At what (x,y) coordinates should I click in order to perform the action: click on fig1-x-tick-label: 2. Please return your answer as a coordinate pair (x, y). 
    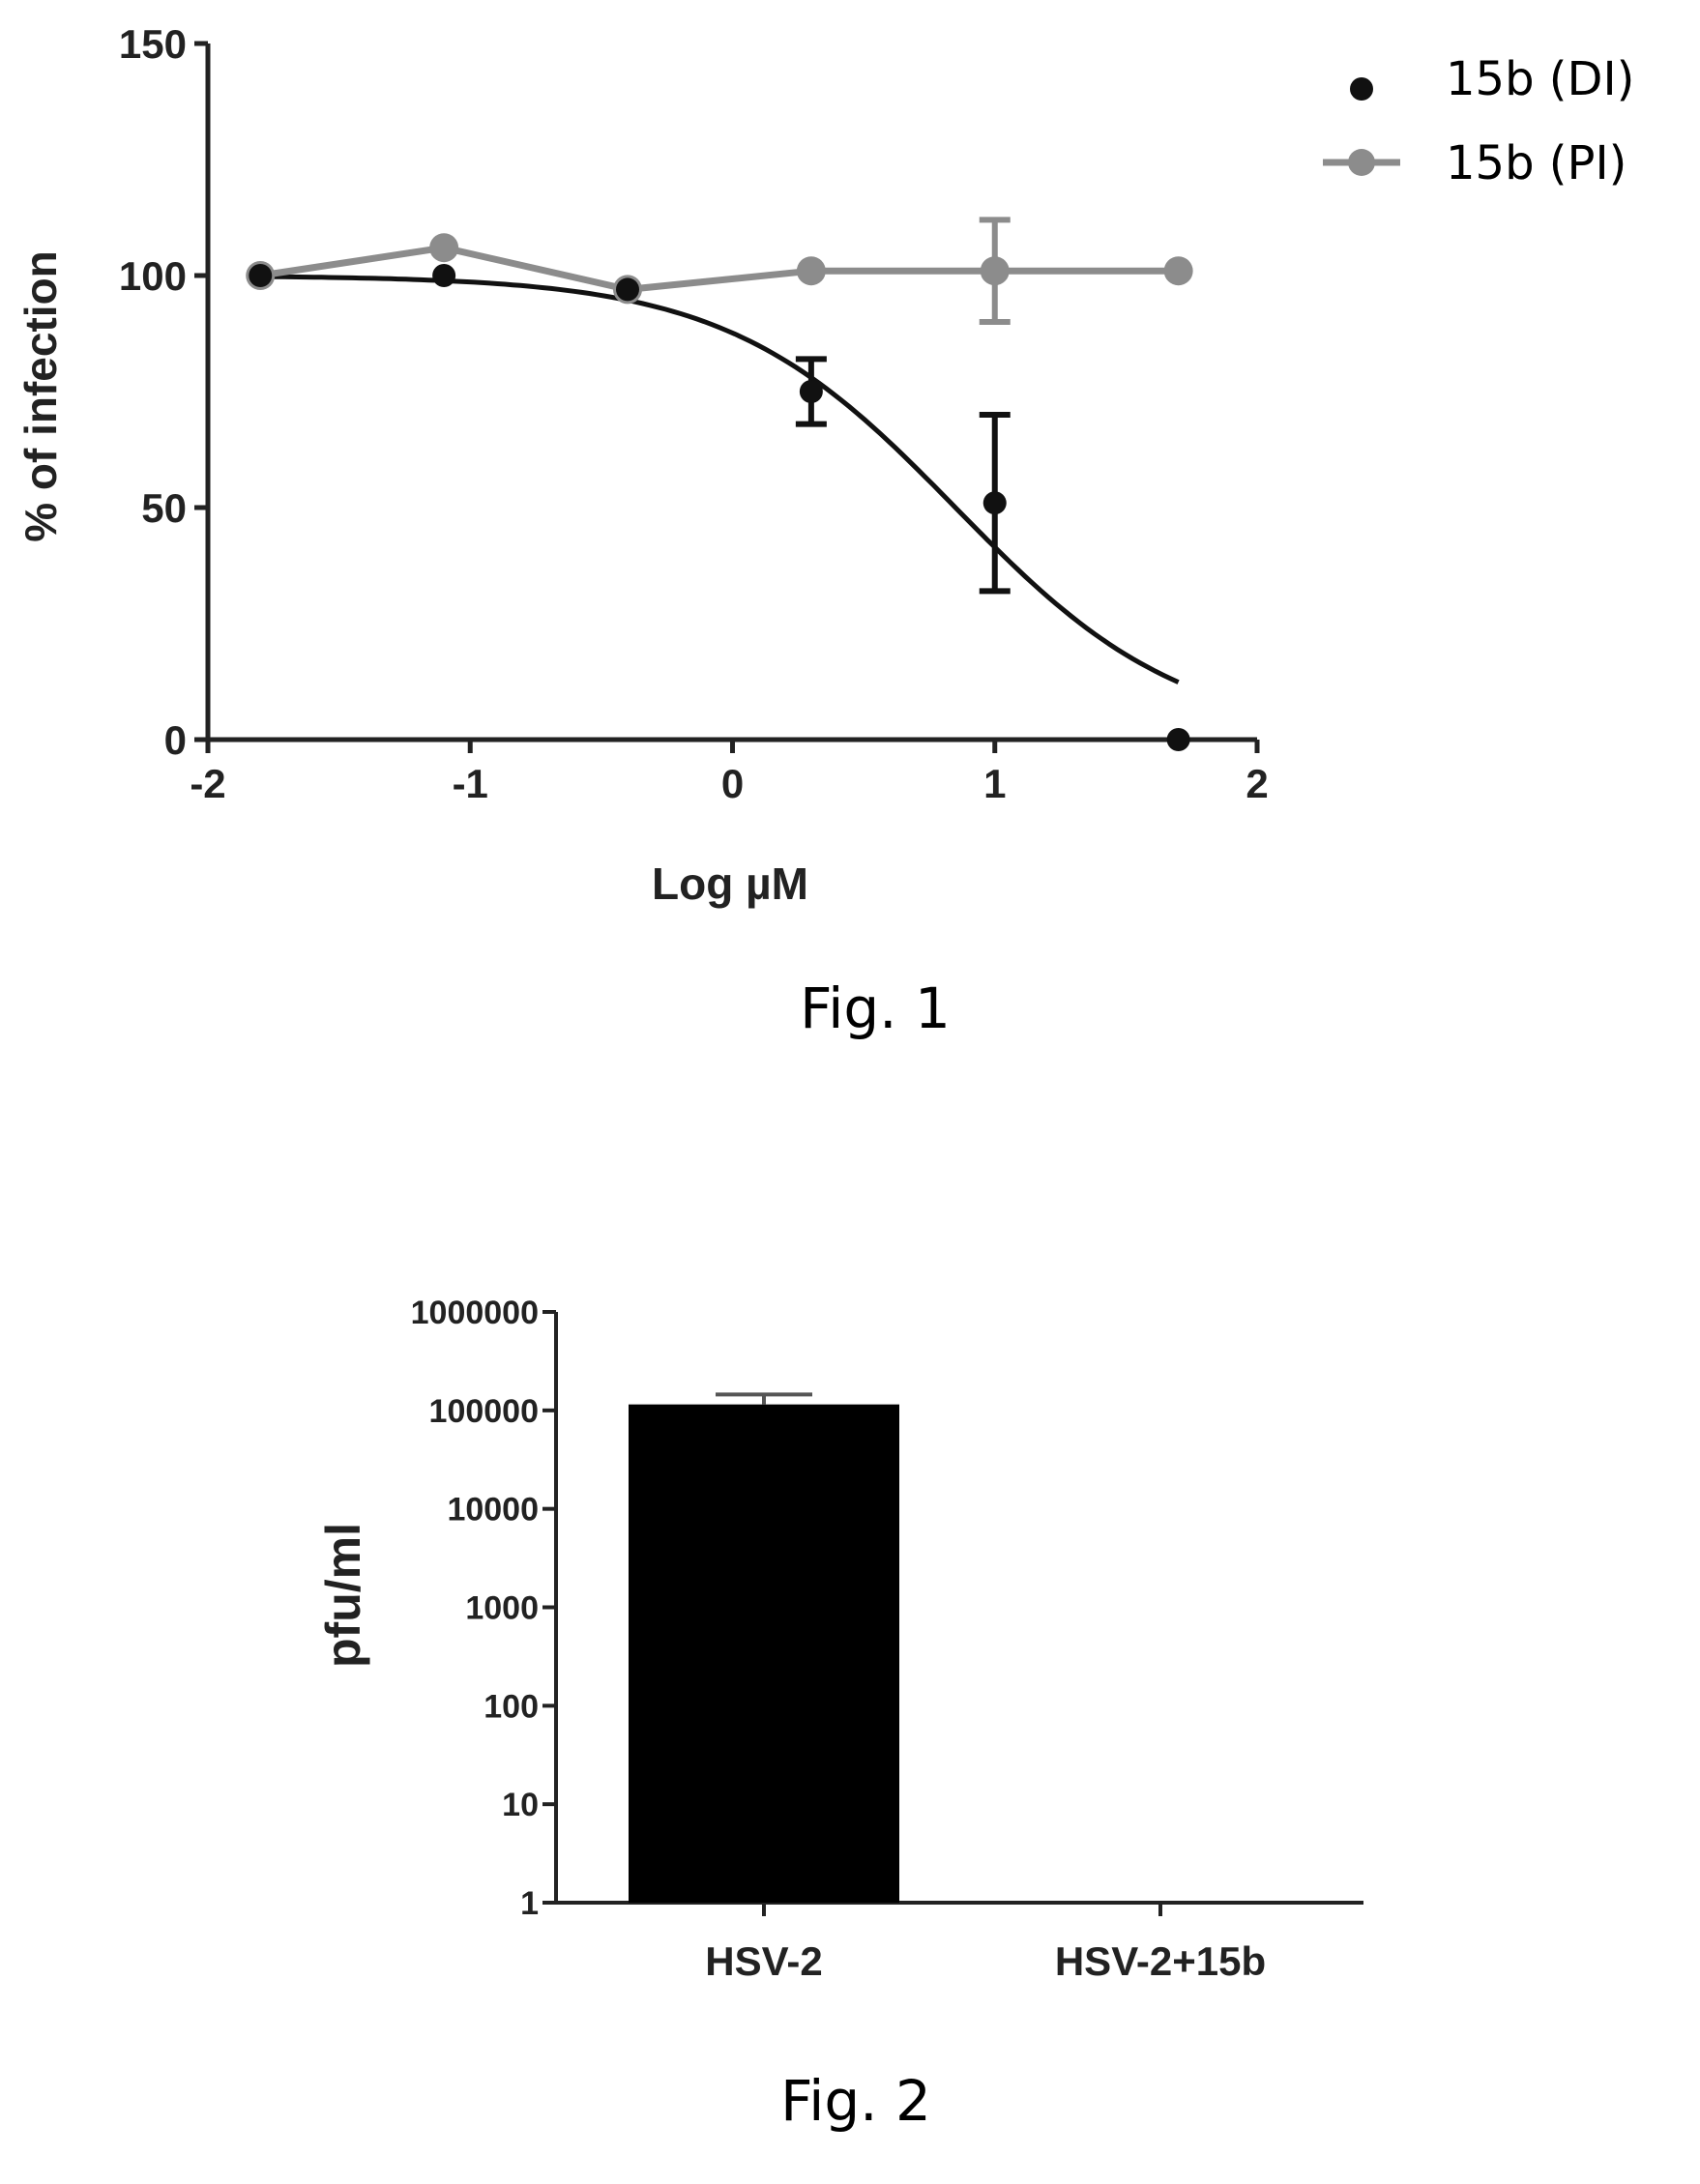
    Looking at the image, I should click on (1257, 784).